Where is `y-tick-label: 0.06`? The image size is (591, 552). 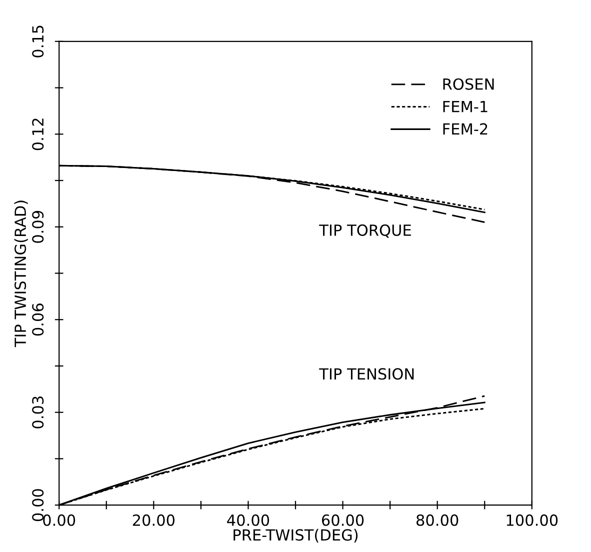
y-tick-label: 0.06 is located at coordinates (38, 320).